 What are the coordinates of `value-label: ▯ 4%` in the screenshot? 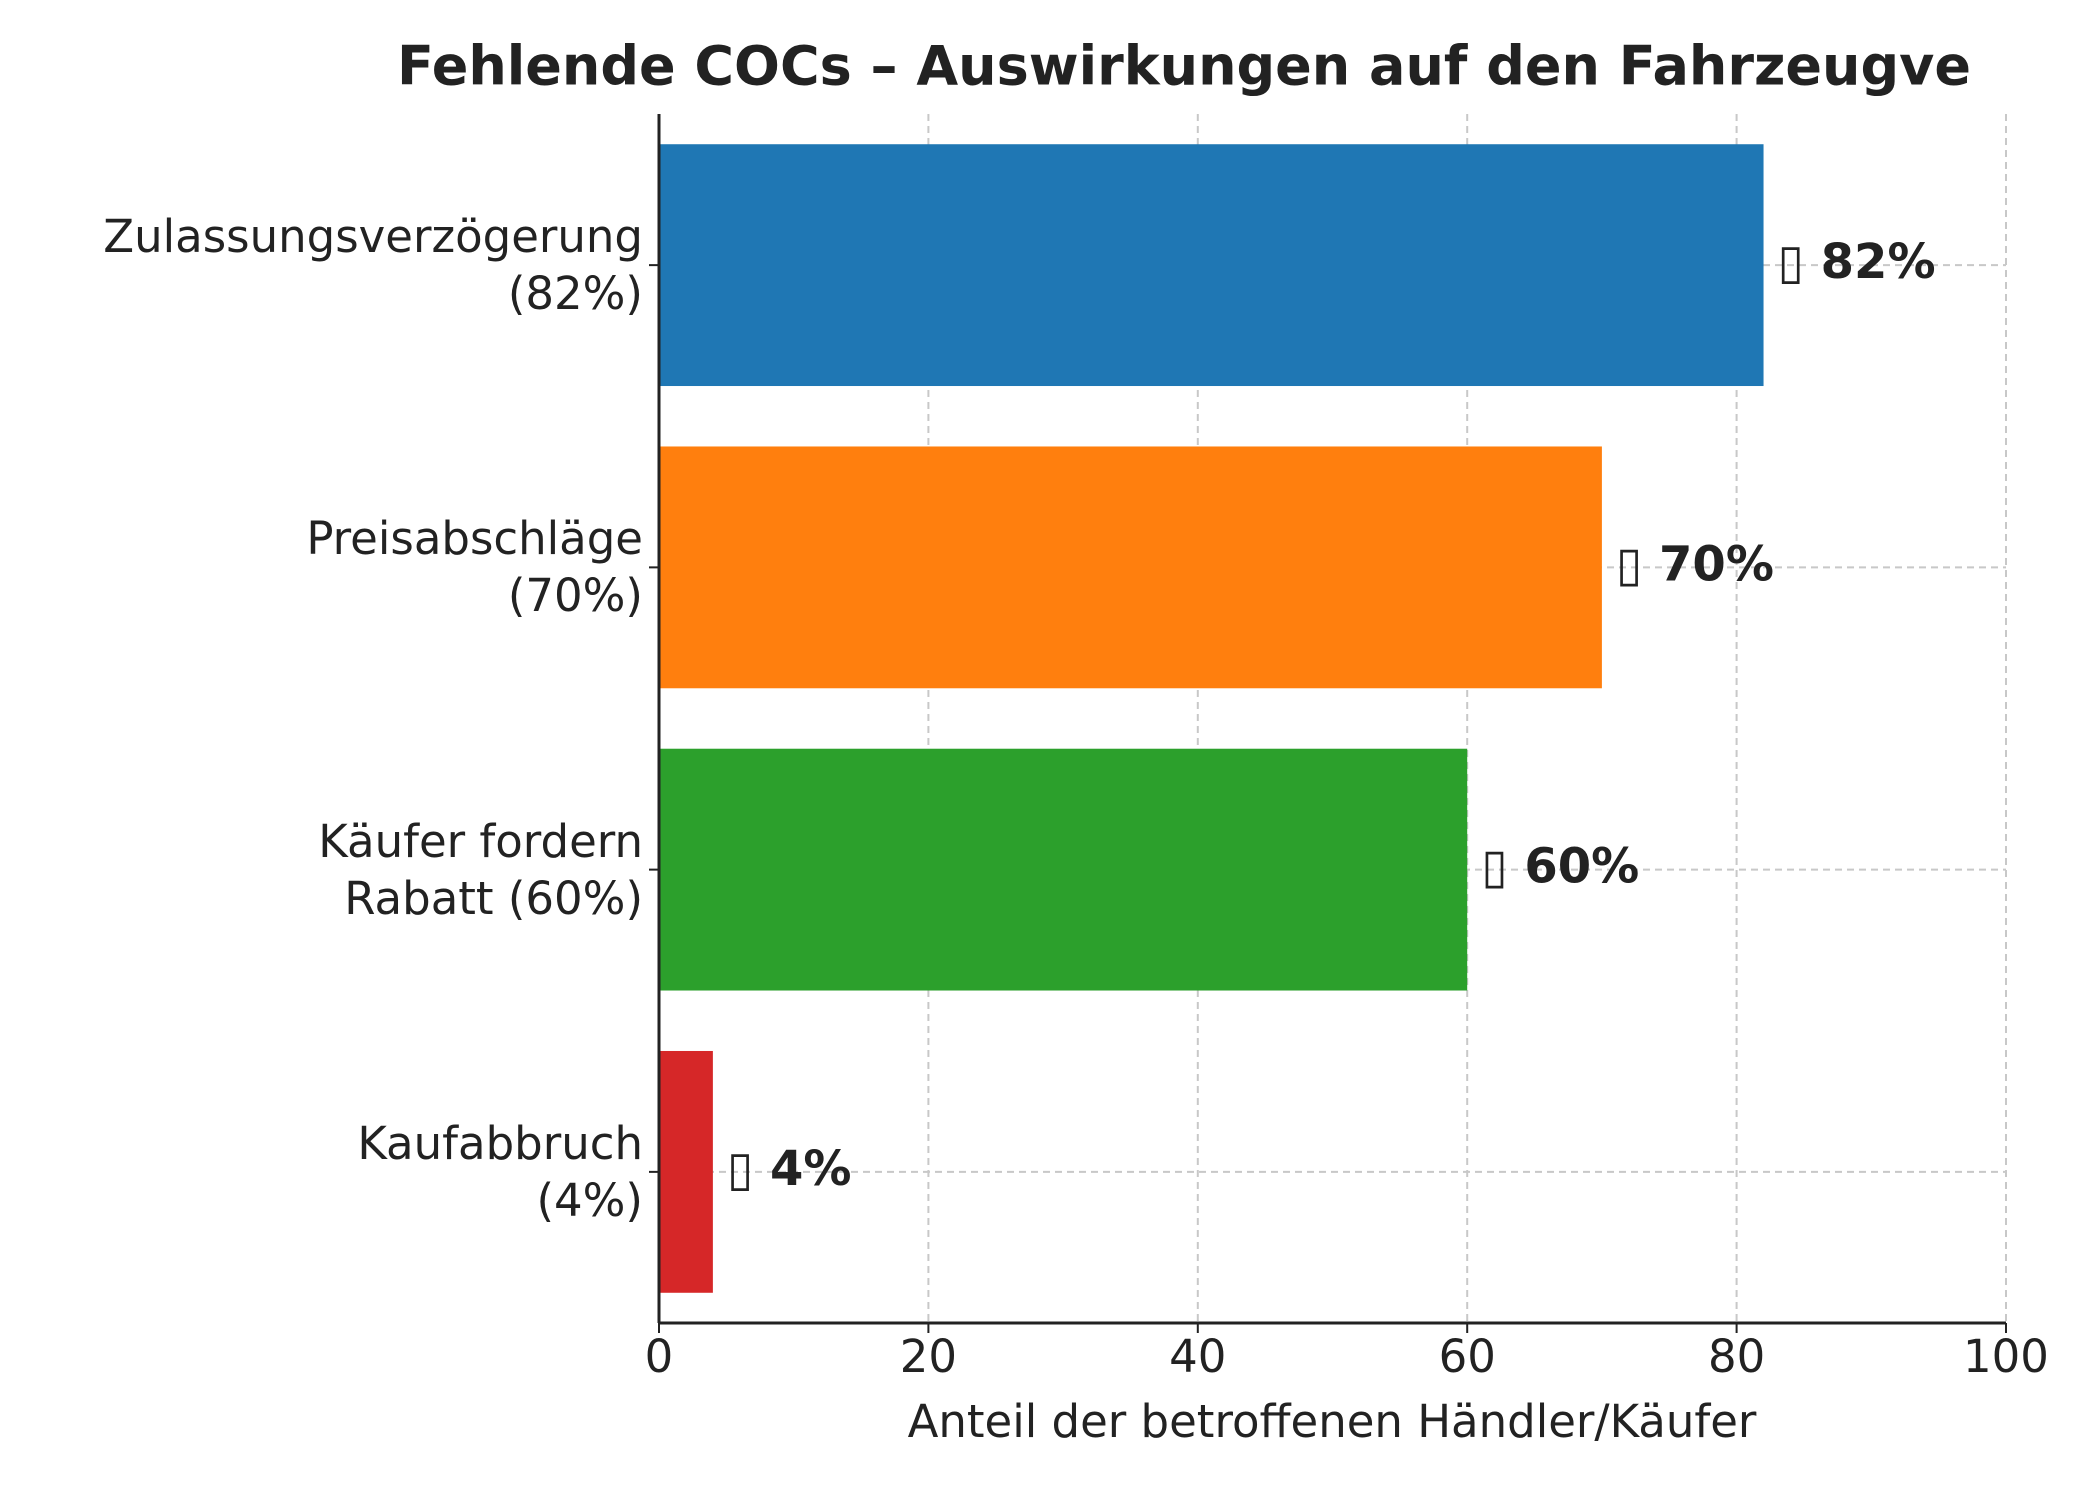 It's located at (789, 1169).